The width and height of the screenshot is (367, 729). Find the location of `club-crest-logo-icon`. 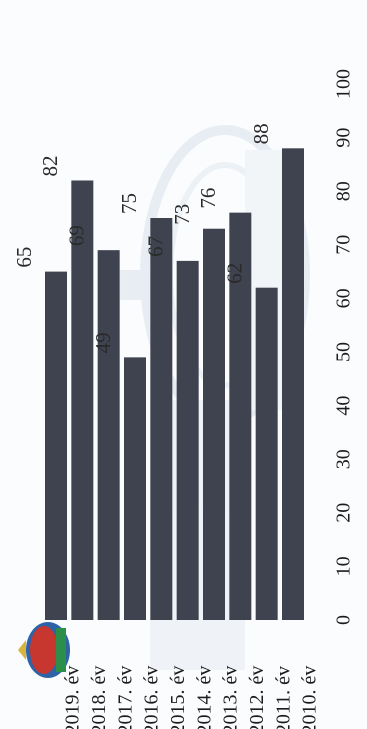

club-crest-logo-icon is located at coordinates (44, 650).